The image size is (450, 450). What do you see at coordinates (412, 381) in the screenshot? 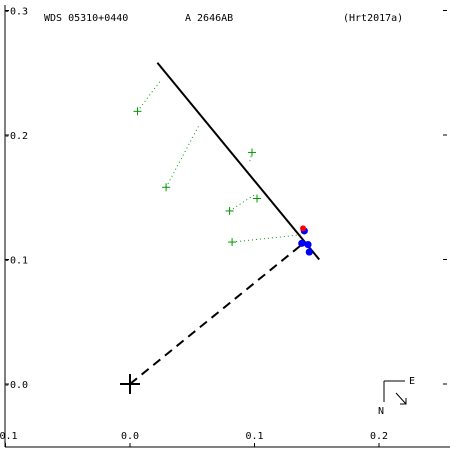
I see `compass-east-label: E` at bounding box center [412, 381].